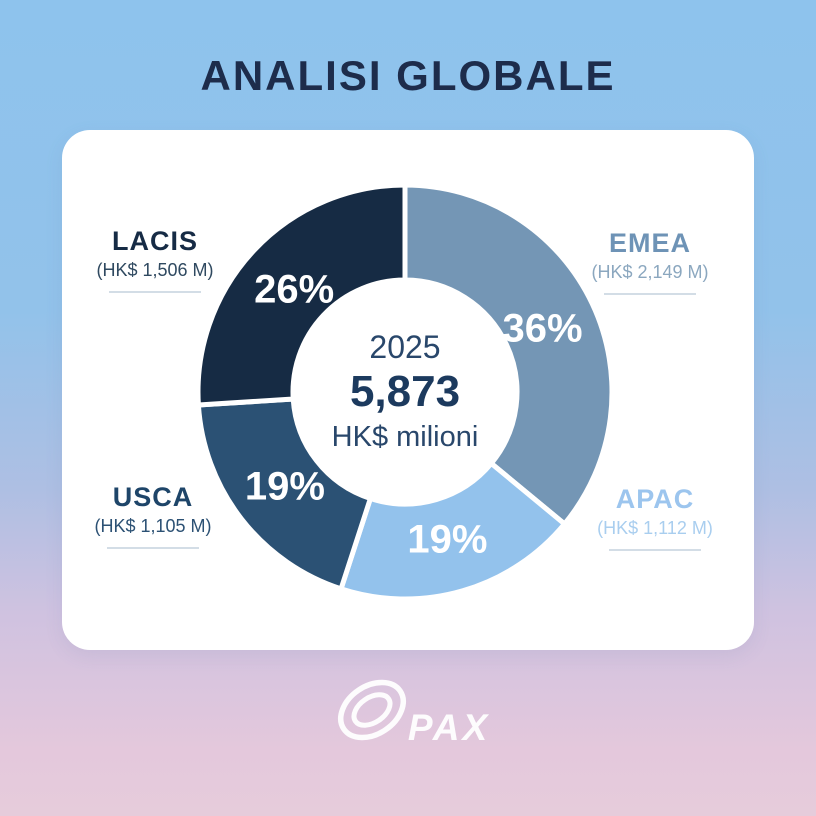 The image size is (816, 816). I want to click on leader-line-apac, so click(655, 550).